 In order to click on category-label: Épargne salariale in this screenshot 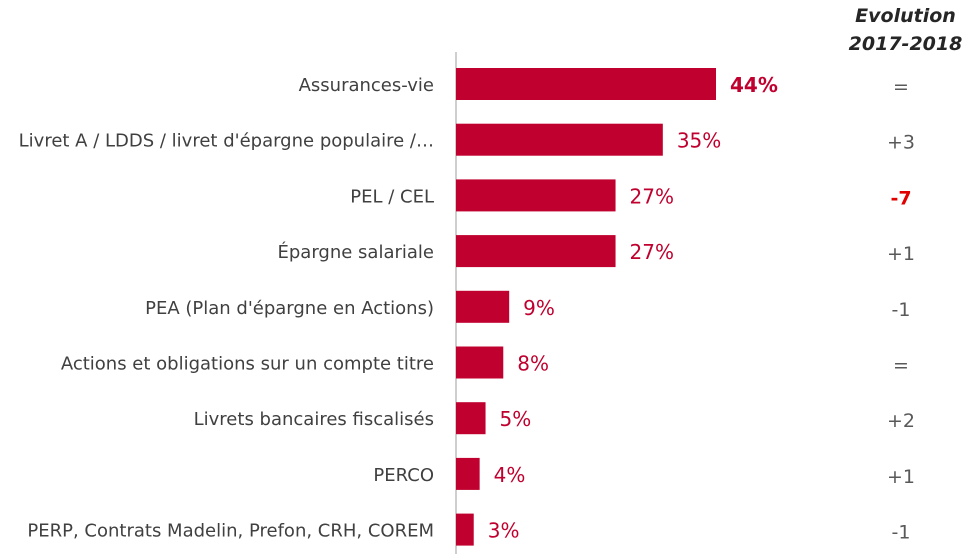, I will do `click(356, 252)`.